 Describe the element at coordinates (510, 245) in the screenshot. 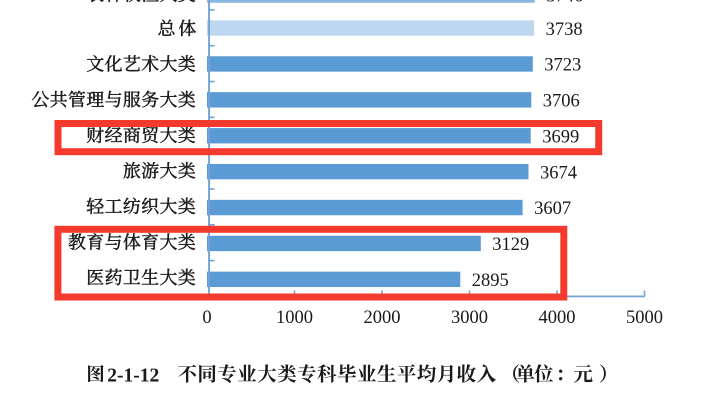

I see `svg-text: 3129` at that location.